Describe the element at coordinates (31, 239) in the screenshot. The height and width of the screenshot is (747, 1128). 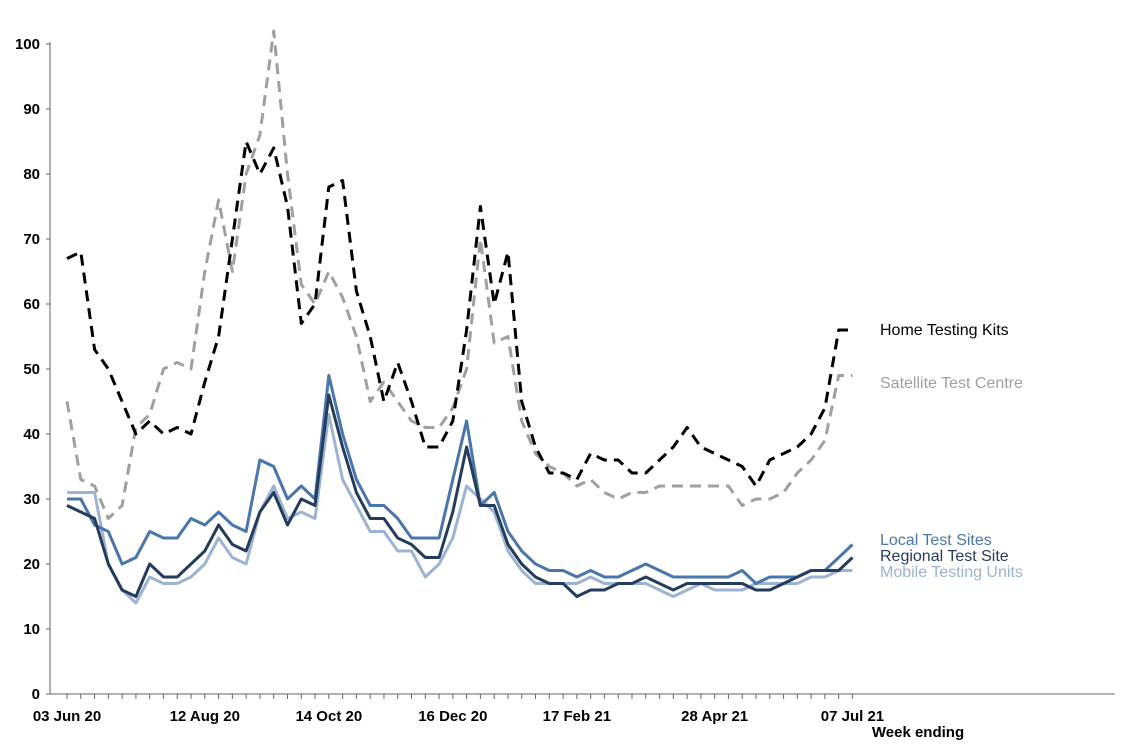
I see `y-tick-label: 70` at that location.